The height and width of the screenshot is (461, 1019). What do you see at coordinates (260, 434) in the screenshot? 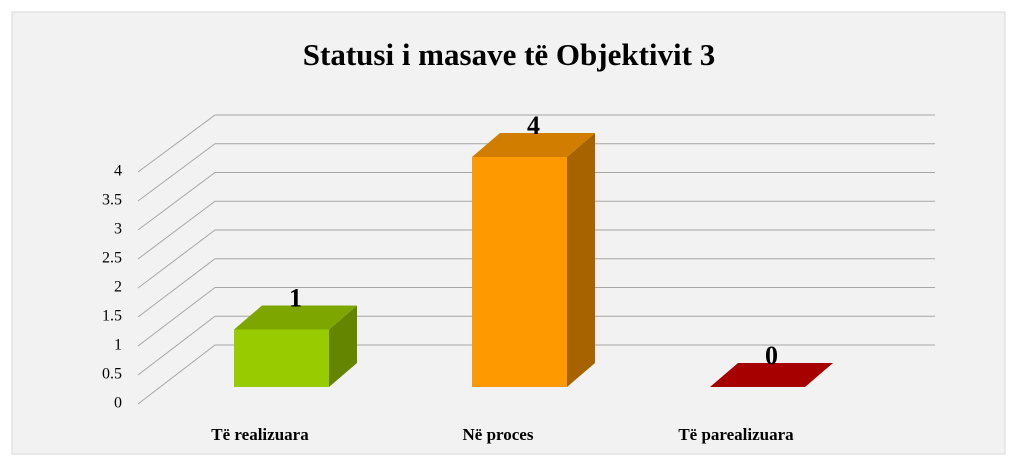
I see `x-tick-label: Të realizuara` at bounding box center [260, 434].